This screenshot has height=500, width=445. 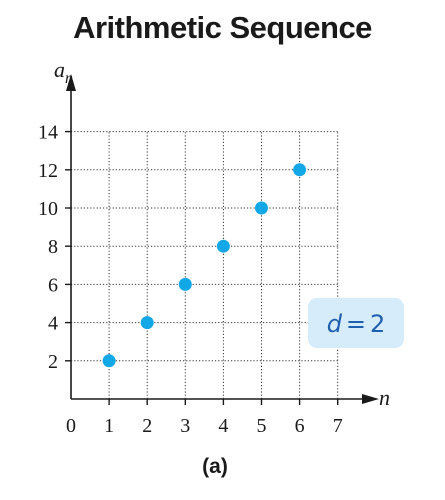 What do you see at coordinates (53, 285) in the screenshot?
I see `y-tick-label-6: 6` at bounding box center [53, 285].